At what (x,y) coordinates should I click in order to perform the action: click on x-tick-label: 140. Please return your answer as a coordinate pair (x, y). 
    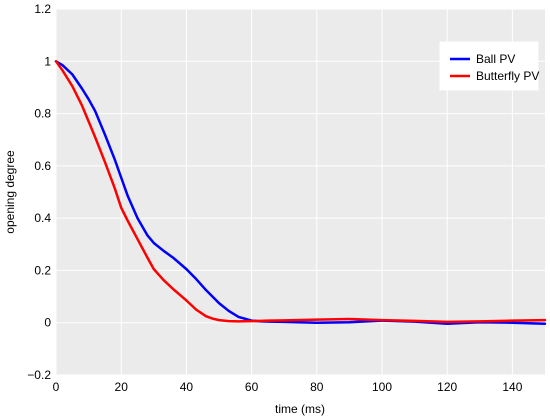
    Looking at the image, I should click on (512, 387).